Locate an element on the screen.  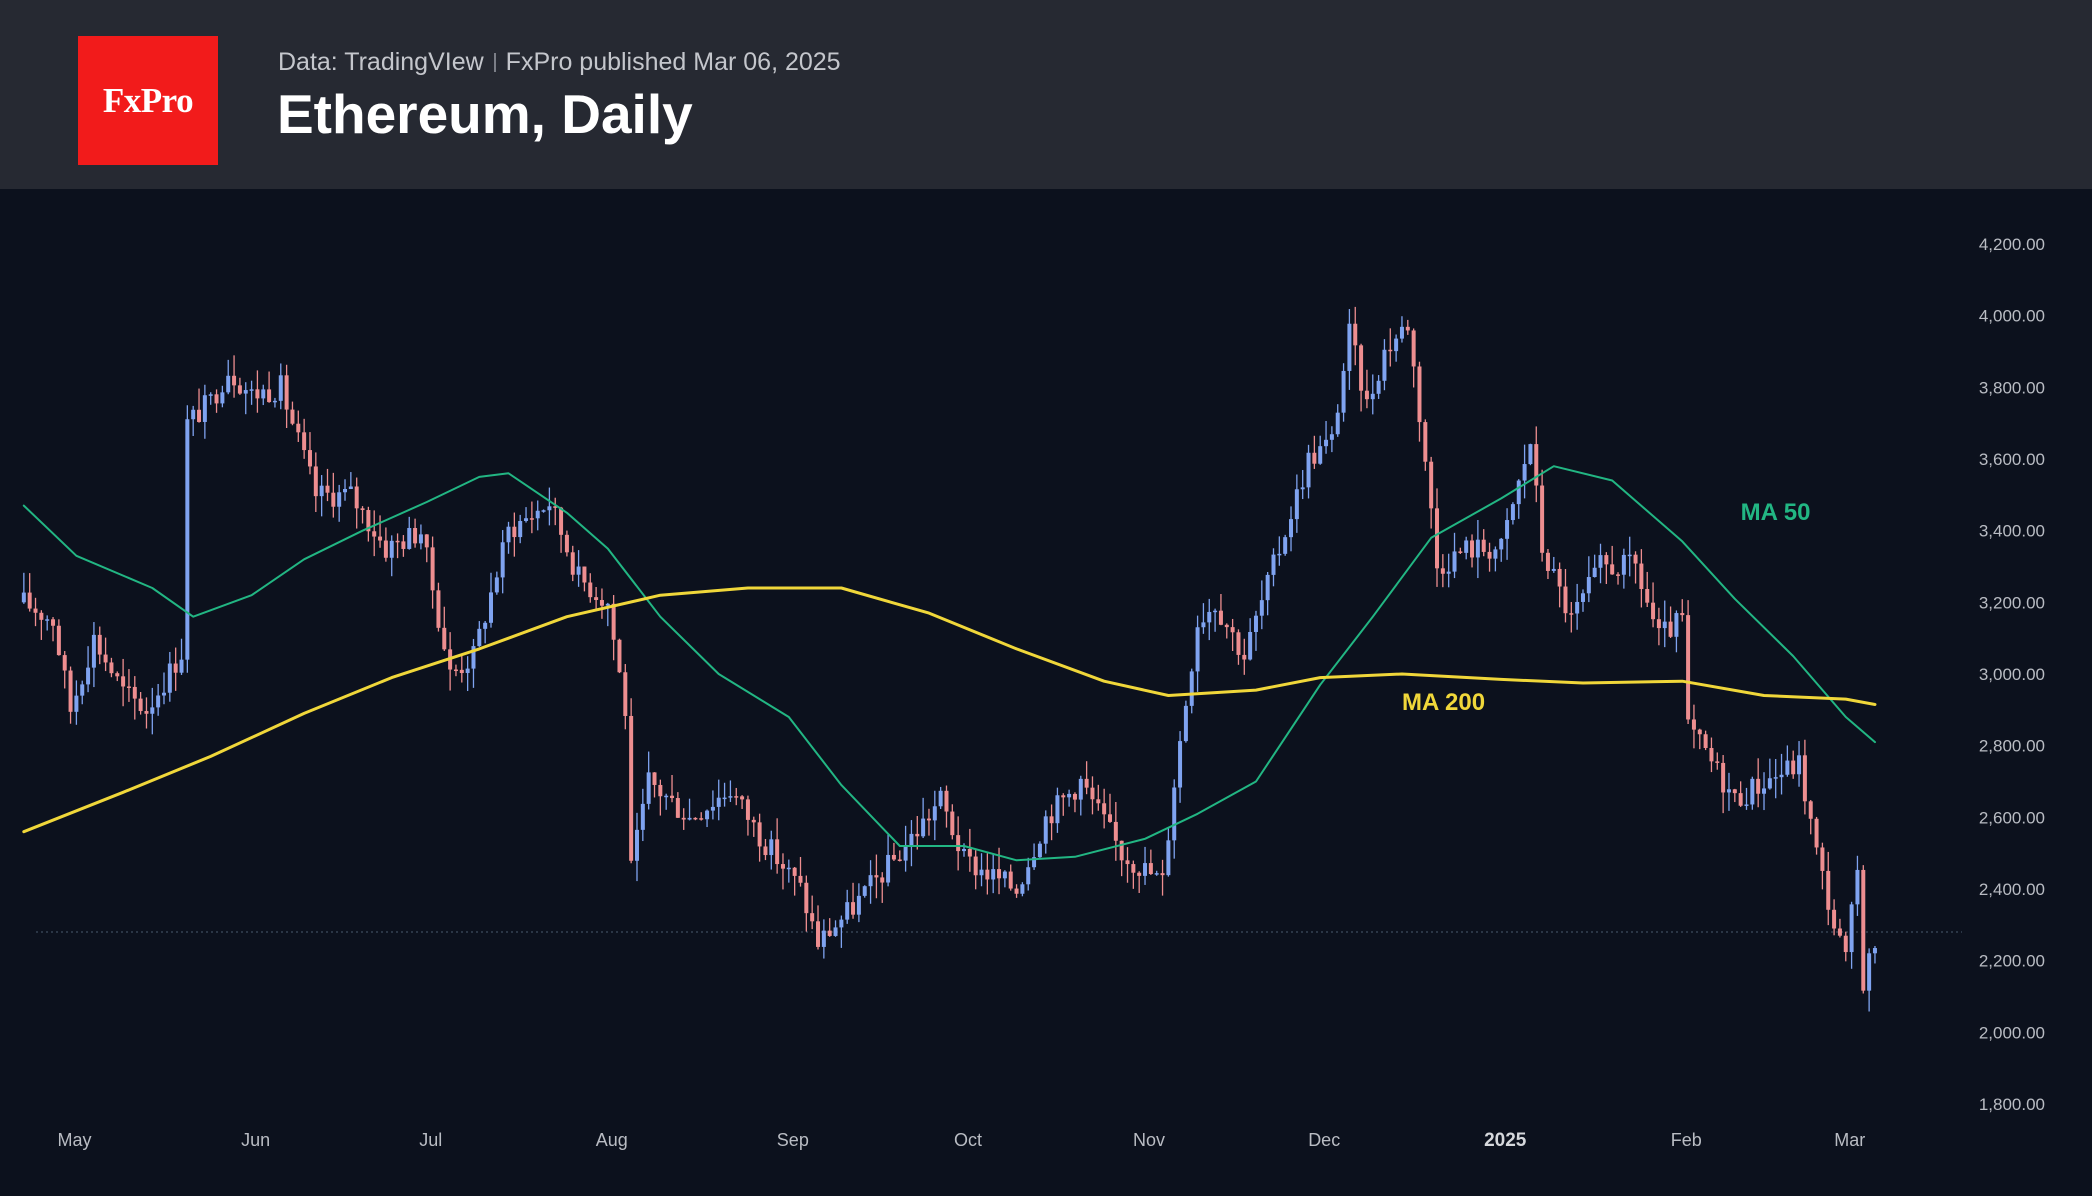
x-tick-label: Oct is located at coordinates (968, 1140).